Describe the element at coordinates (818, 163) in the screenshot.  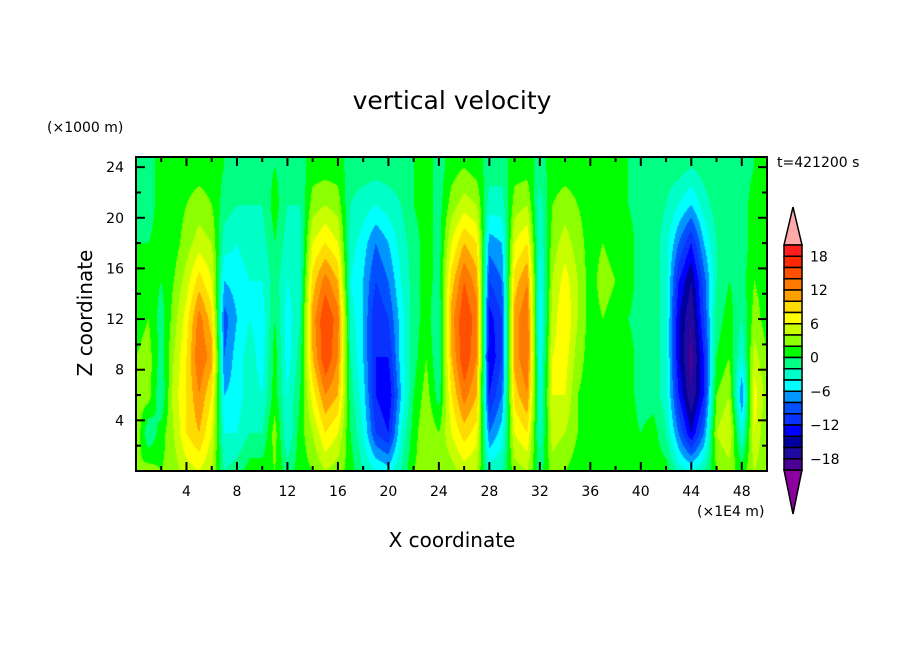
I see `time-annotation: t=421200 s` at that location.